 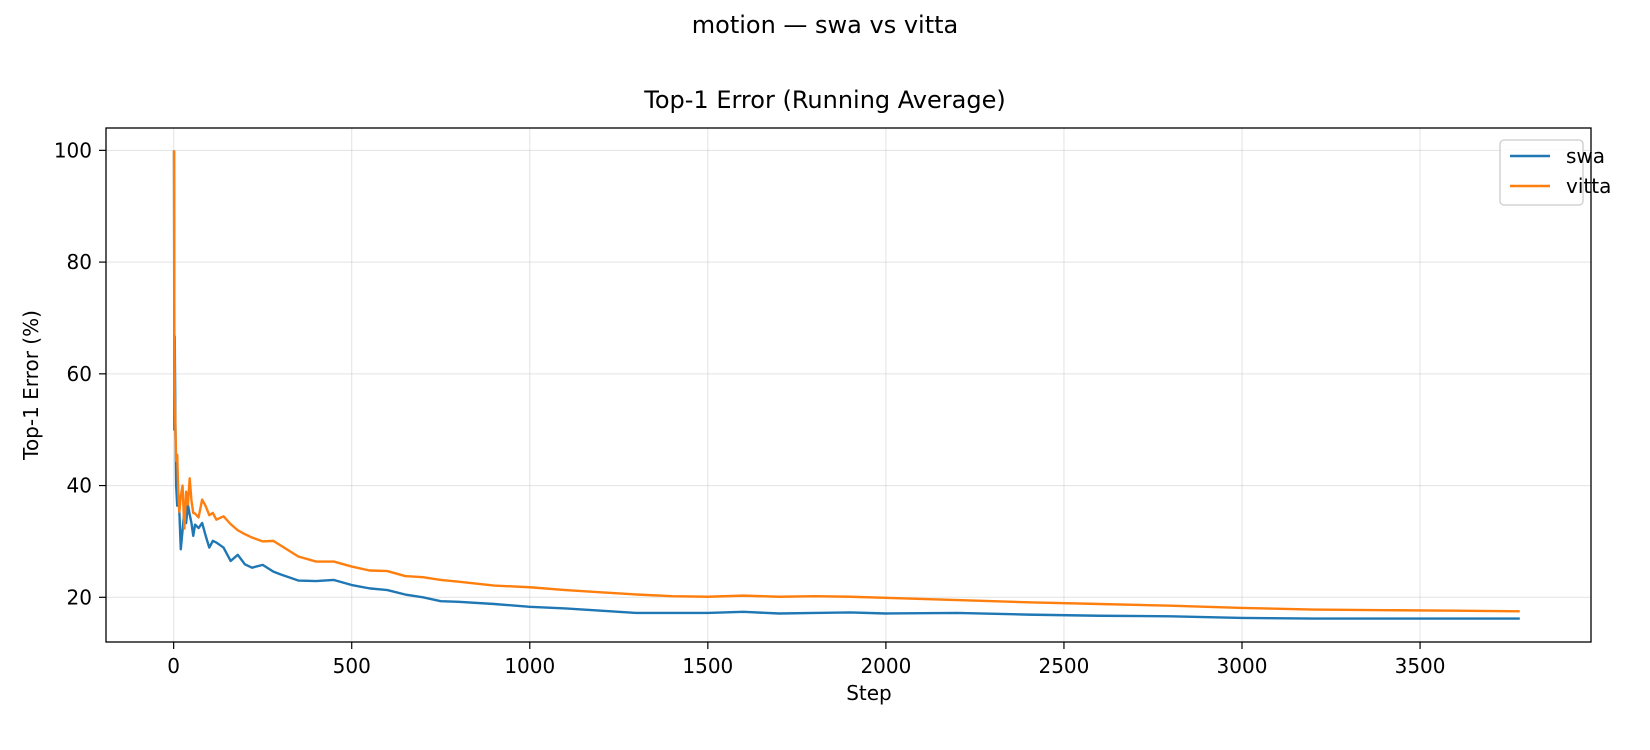 What do you see at coordinates (1242, 666) in the screenshot?
I see `x-tick-label: 3000` at bounding box center [1242, 666].